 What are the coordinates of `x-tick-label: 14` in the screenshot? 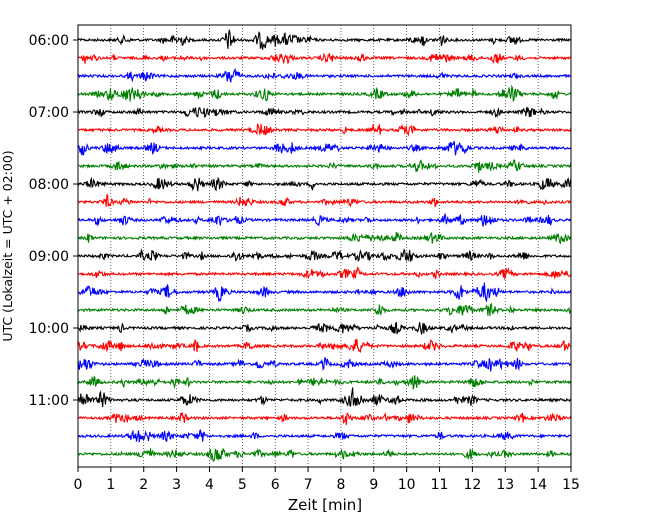 It's located at (538, 485).